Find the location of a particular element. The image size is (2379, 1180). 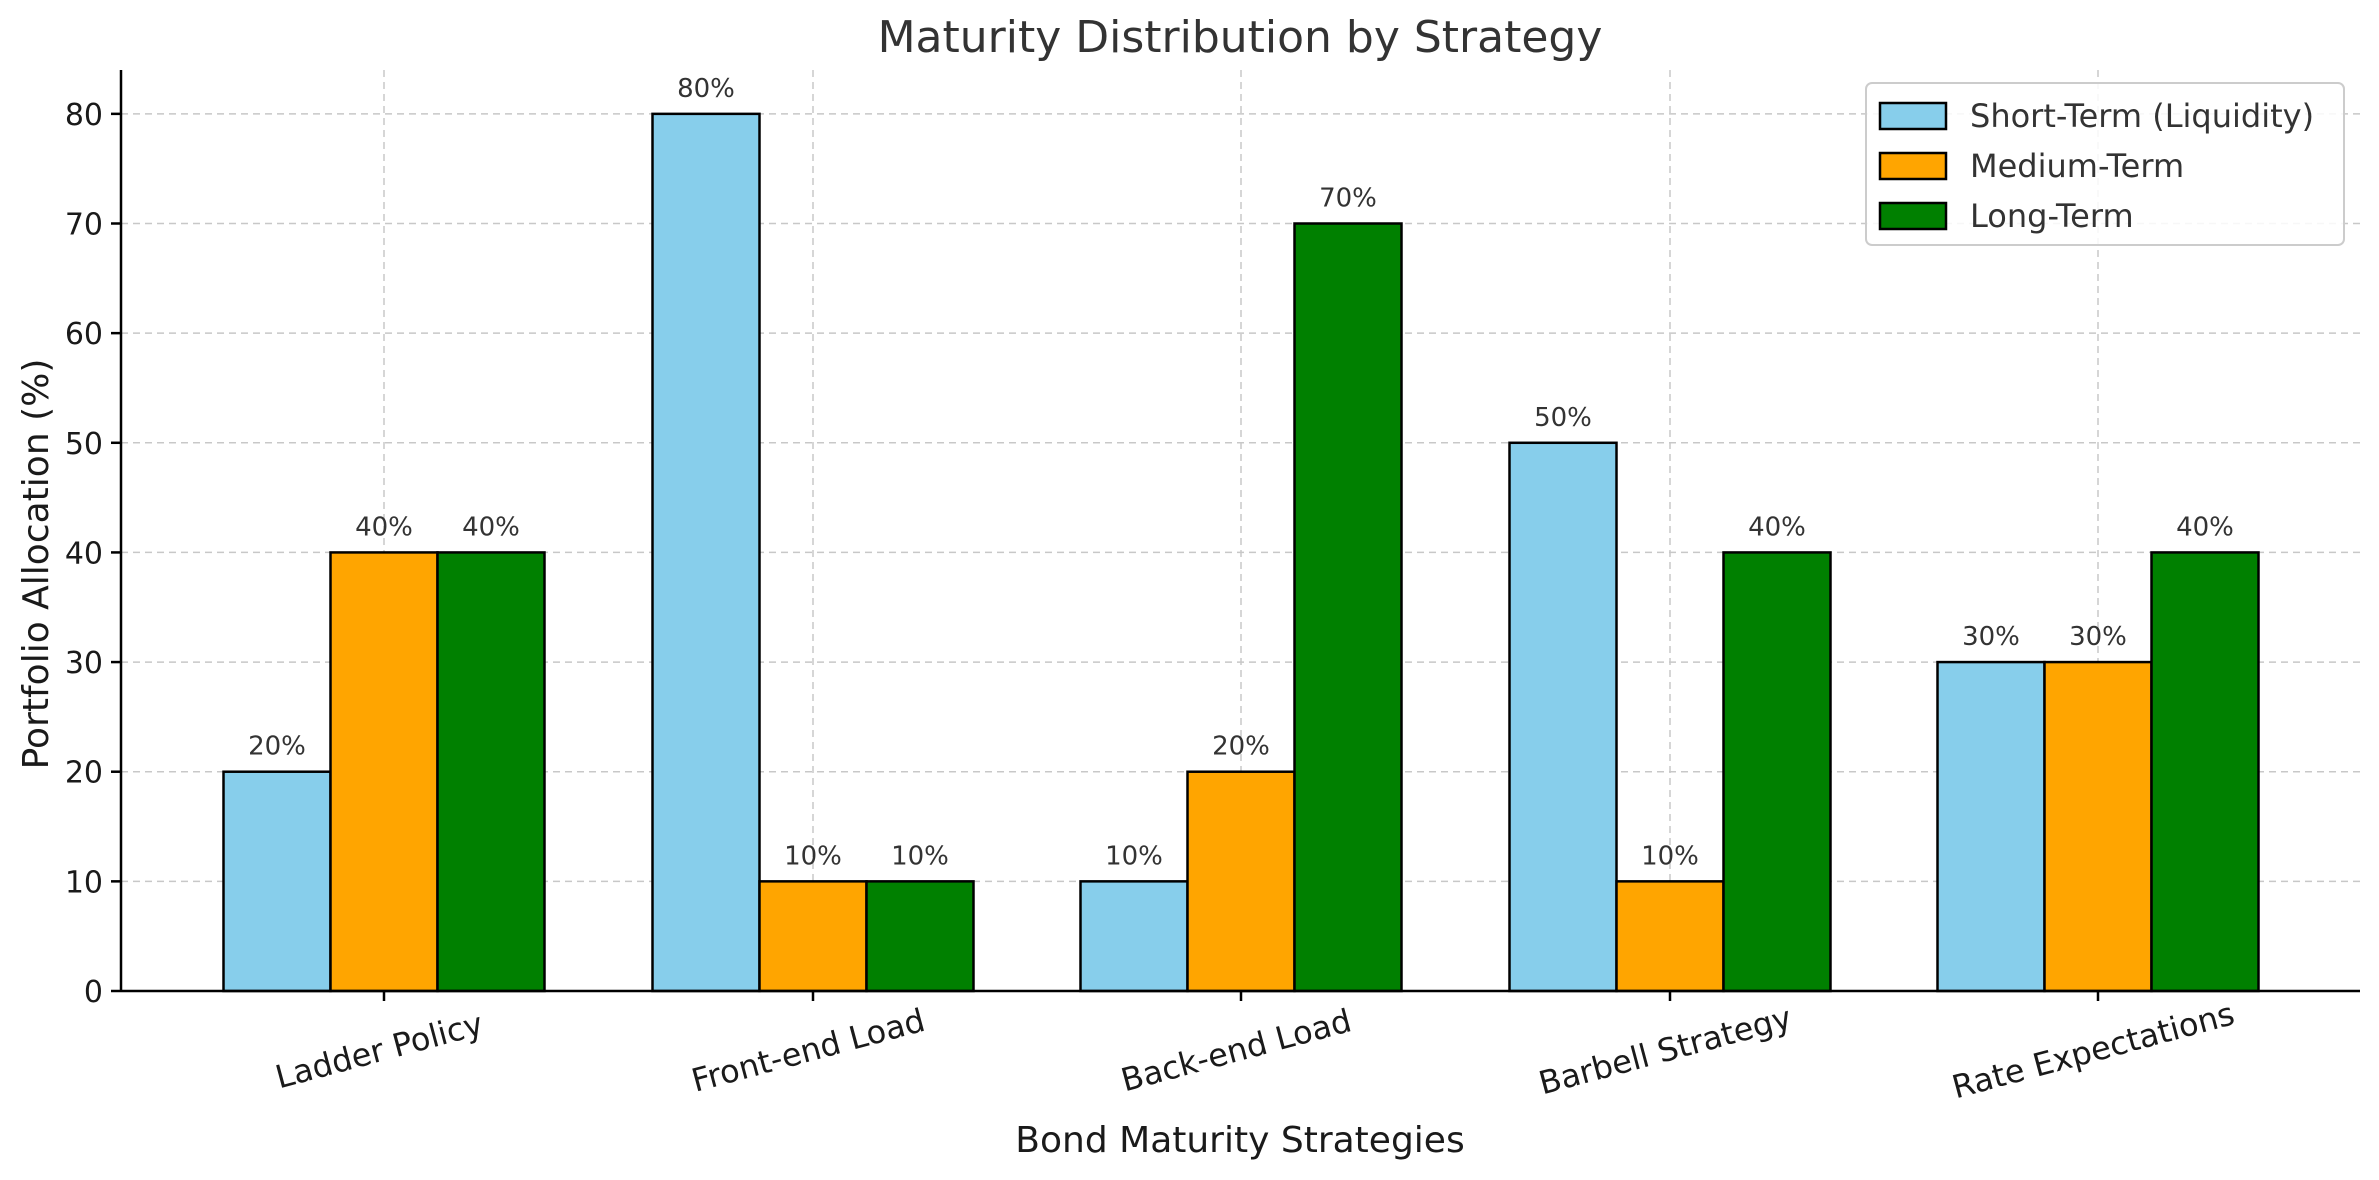

y-tick-label: 10 is located at coordinates (84, 882).